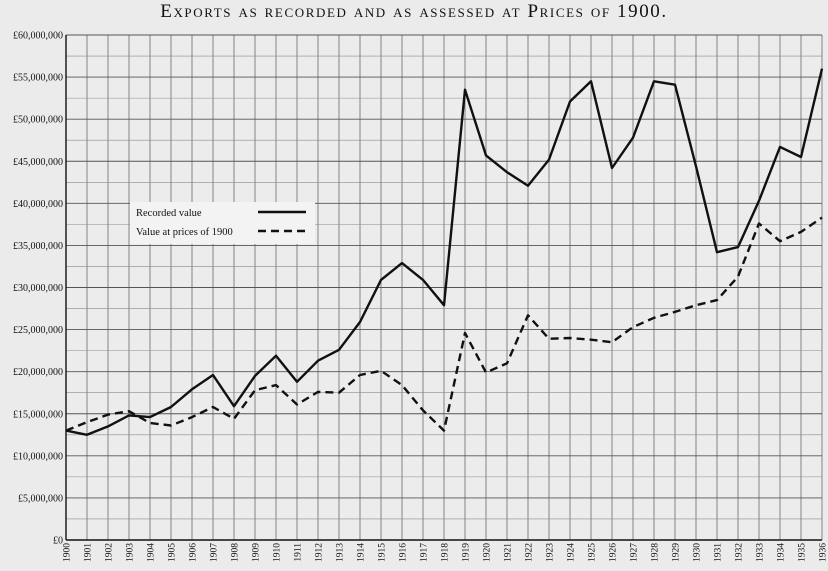 Image resolution: width=828 pixels, height=571 pixels. What do you see at coordinates (38, 162) in the screenshot?
I see `y-tick-label: £45,000,000` at bounding box center [38, 162].